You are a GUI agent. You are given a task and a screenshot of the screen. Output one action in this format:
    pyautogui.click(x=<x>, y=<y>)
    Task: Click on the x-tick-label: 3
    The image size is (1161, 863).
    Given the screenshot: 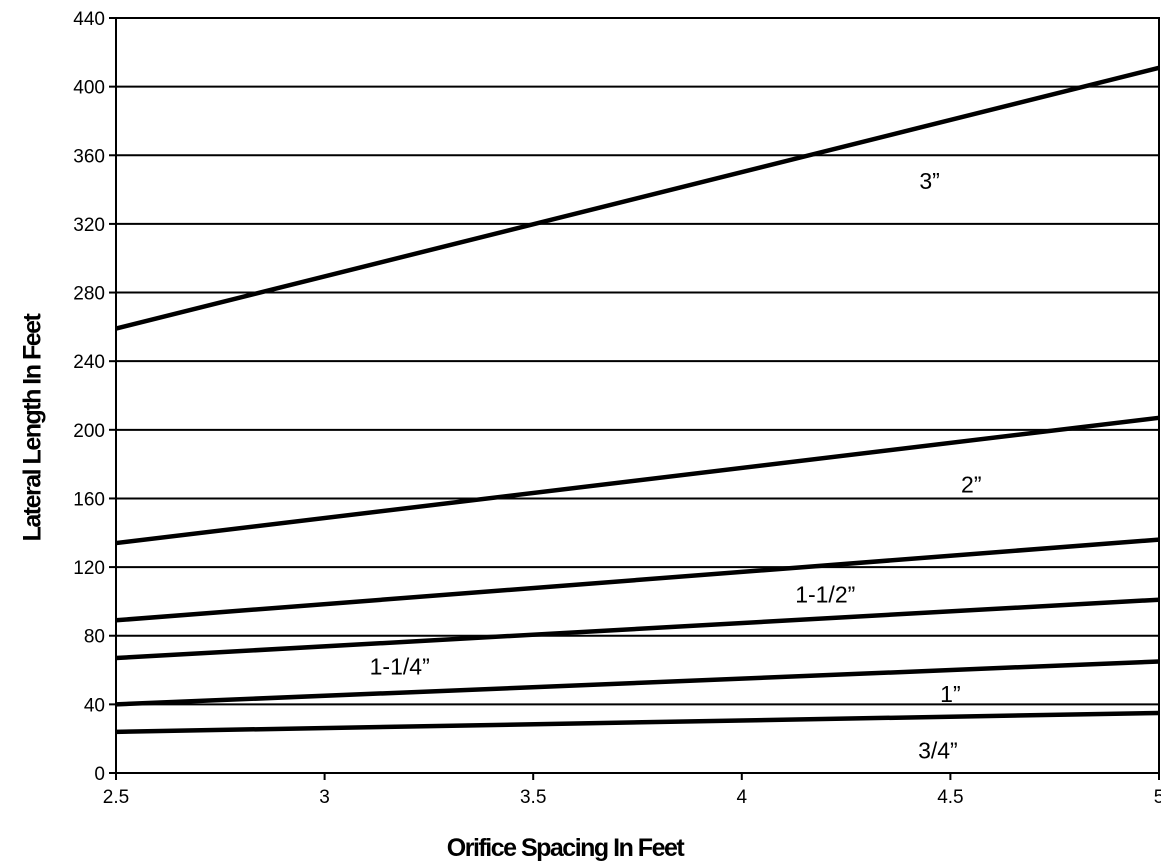 What is the action you would take?
    pyautogui.click(x=324, y=797)
    